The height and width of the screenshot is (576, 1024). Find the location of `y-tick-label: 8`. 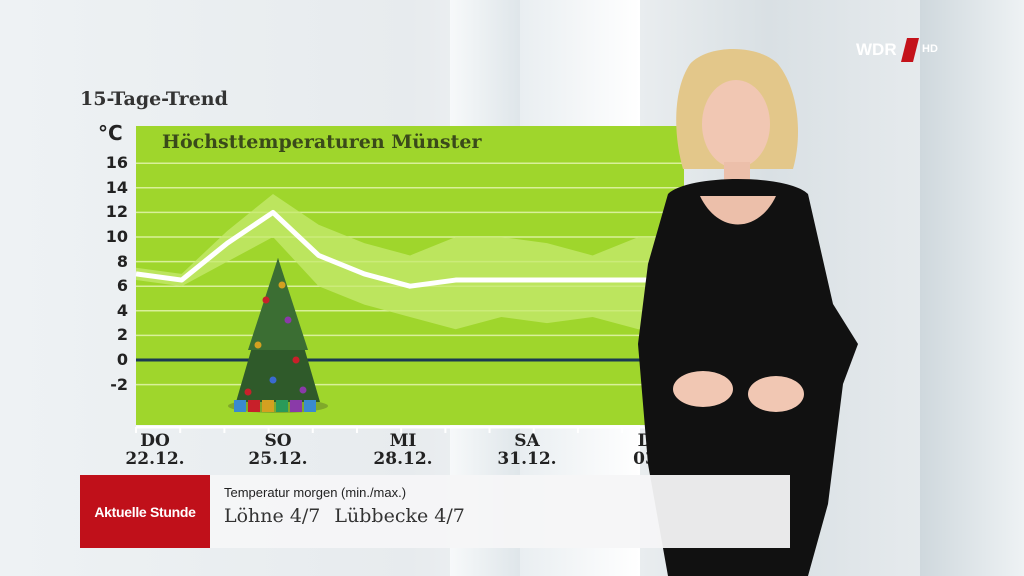

y-tick-label: 8 is located at coordinates (122, 261).